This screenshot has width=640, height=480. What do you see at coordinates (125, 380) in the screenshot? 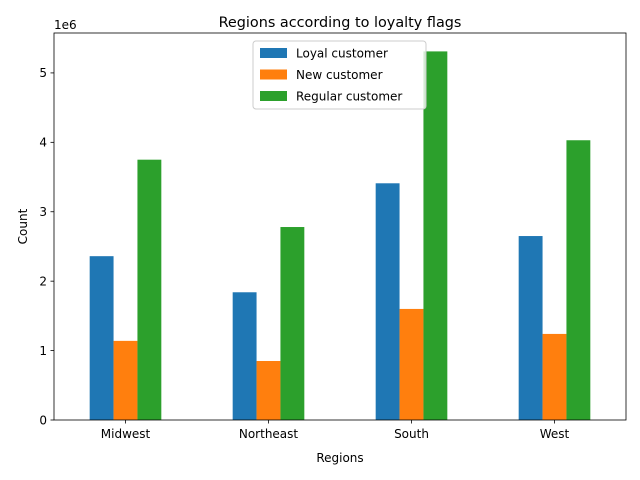
I see `bar-new-customer-midwest` at bounding box center [125, 380].